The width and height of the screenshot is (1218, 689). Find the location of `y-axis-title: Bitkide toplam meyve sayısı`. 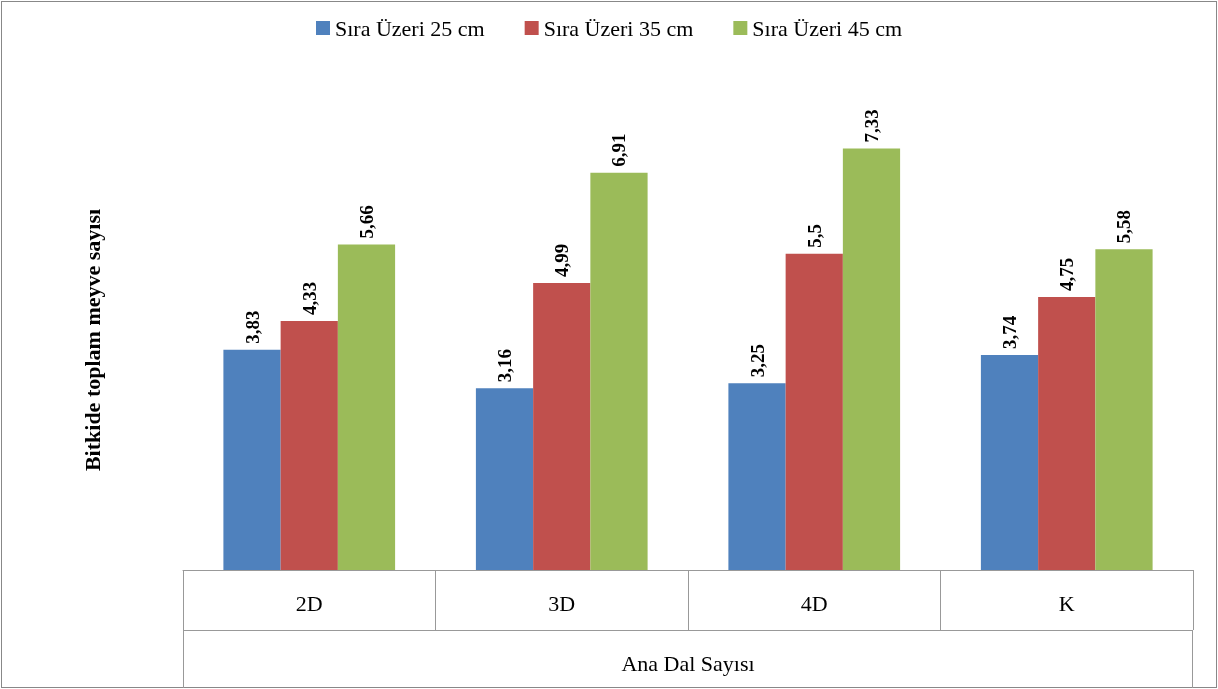

y-axis-title: Bitkide toplam meyve sayısı is located at coordinates (92, 340).